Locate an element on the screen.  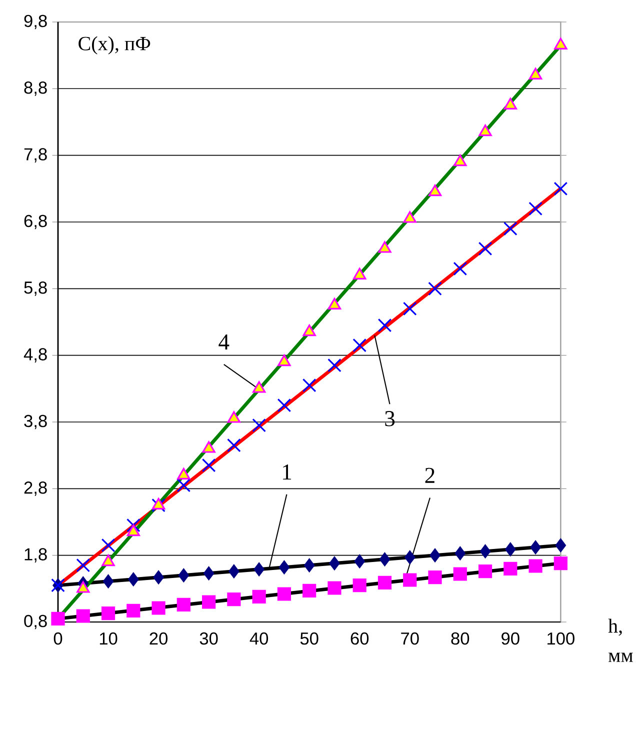
x-tick-label: 0 is located at coordinates (58, 638).